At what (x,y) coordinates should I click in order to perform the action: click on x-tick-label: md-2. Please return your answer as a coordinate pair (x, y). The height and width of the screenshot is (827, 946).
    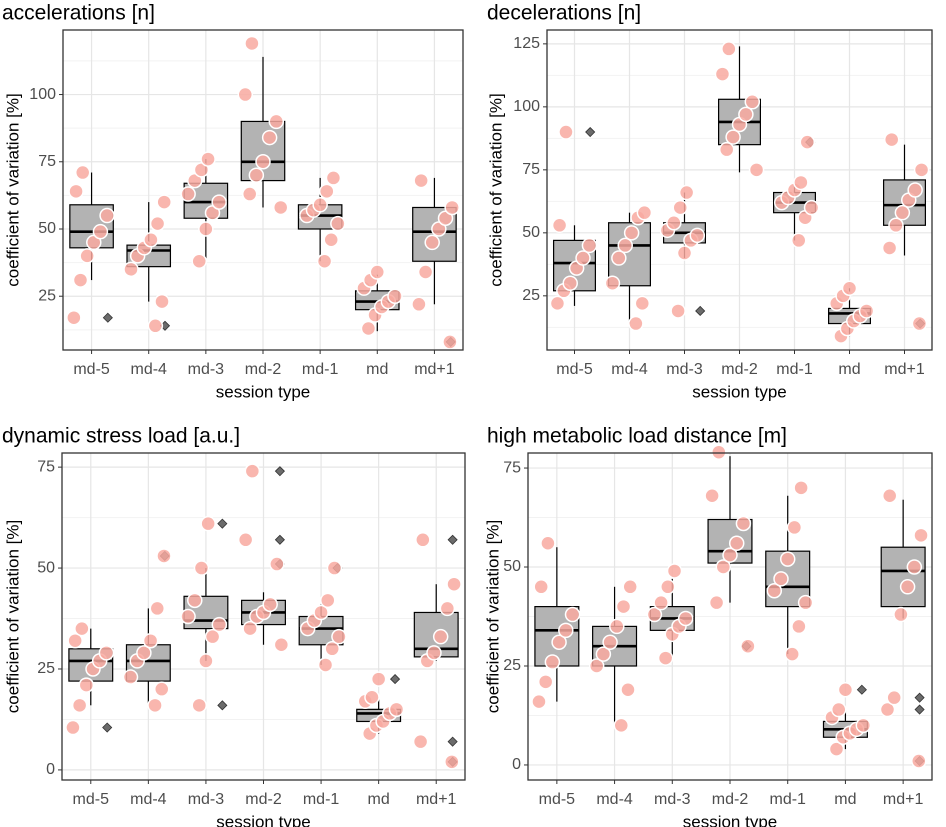
    Looking at the image, I should click on (263, 799).